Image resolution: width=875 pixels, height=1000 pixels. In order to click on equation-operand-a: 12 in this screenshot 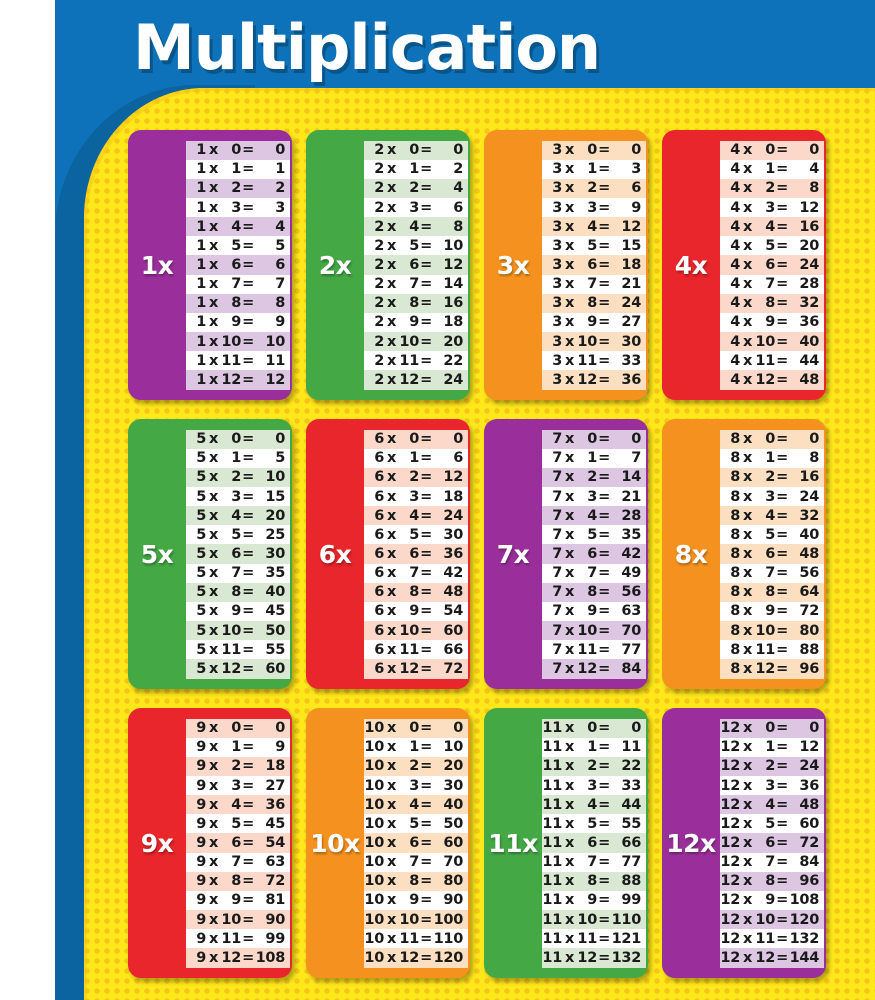, I will do `click(730, 843)`.